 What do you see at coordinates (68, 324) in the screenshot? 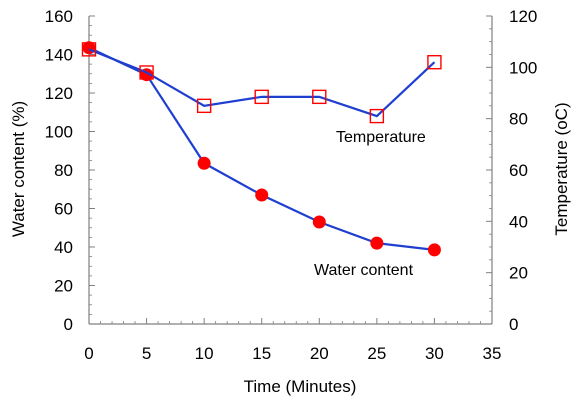
I see `y-left-tick-label: 0` at bounding box center [68, 324].